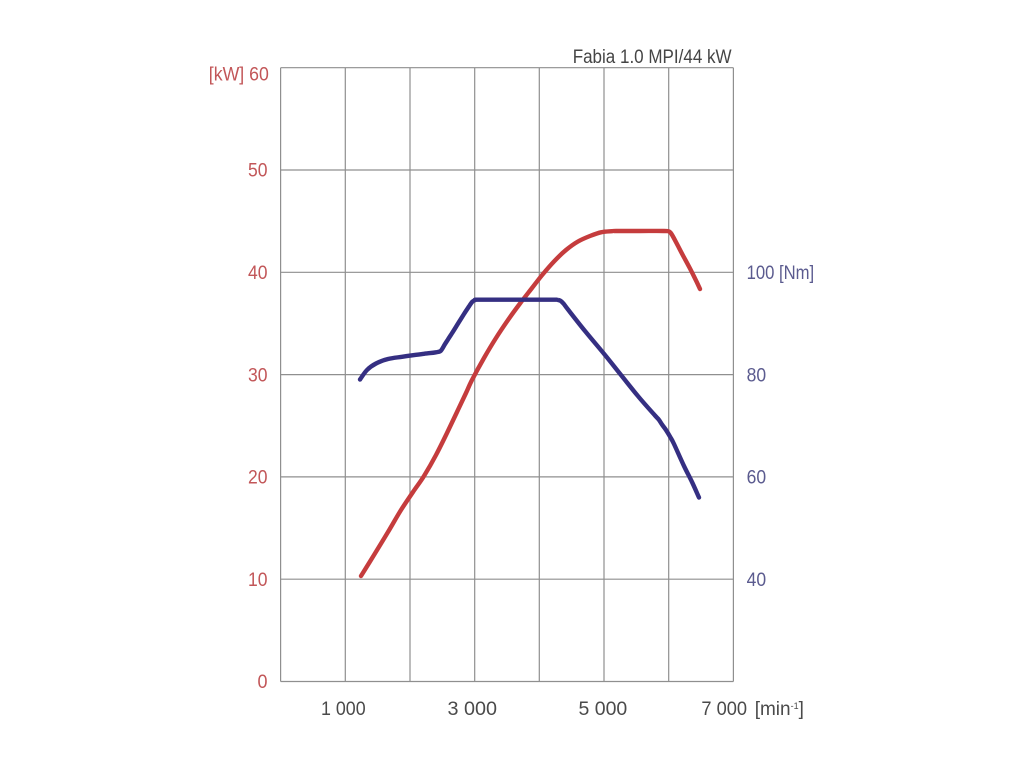 The width and height of the screenshot is (1024, 768). Describe the element at coordinates (258, 375) in the screenshot. I see `svg-text: 30` at that location.